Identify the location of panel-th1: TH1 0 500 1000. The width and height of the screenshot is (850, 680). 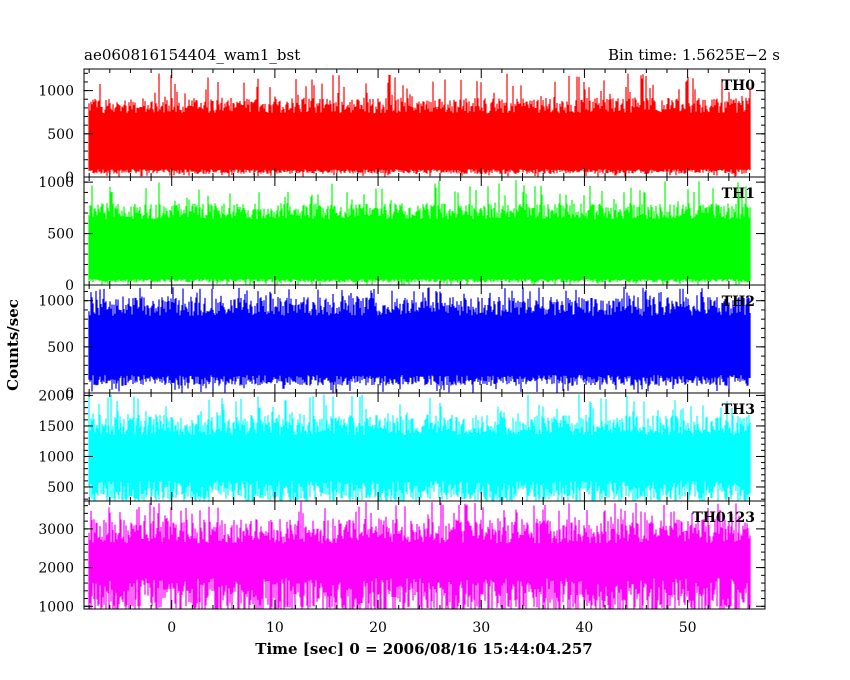
(402, 234).